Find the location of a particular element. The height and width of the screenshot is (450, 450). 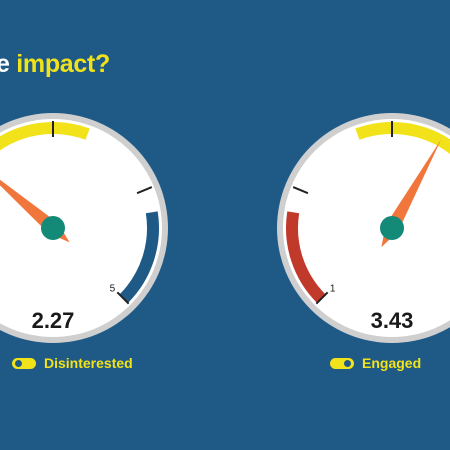

legend-engaged: Engaged is located at coordinates (375, 363).